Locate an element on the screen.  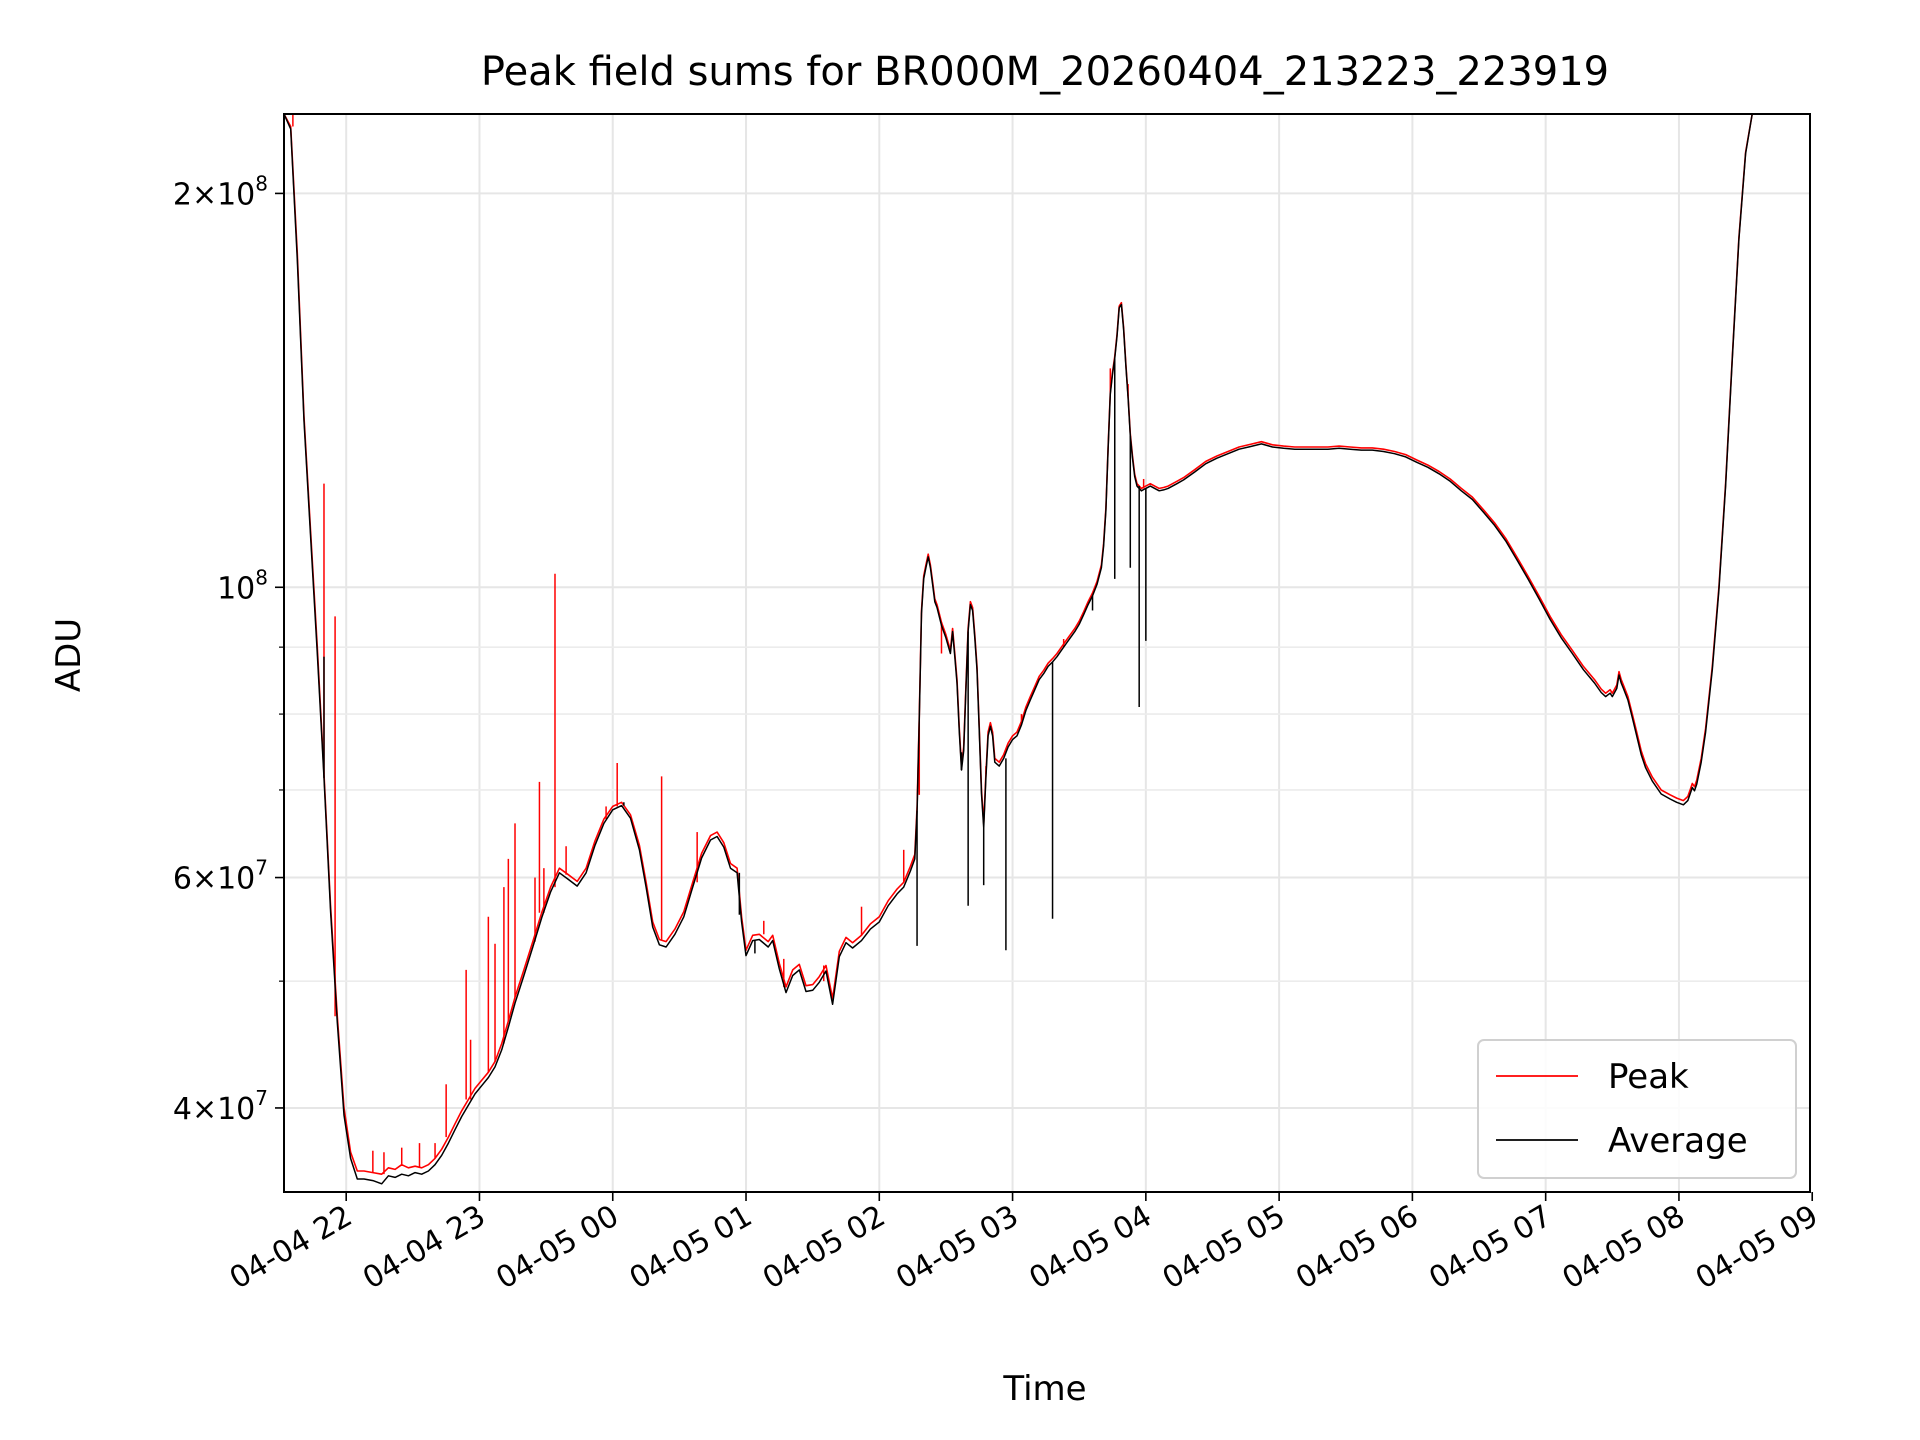
legend: Peak Average is located at coordinates (1637, 1109).